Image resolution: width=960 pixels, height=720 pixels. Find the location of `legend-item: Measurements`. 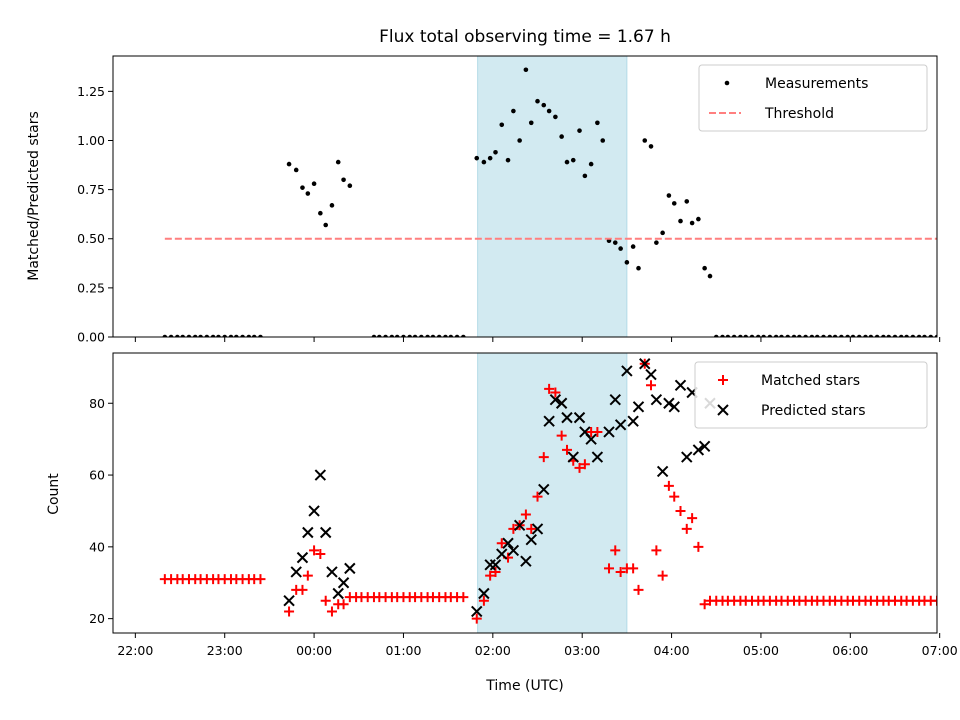

legend-item: Measurements is located at coordinates (796, 84).